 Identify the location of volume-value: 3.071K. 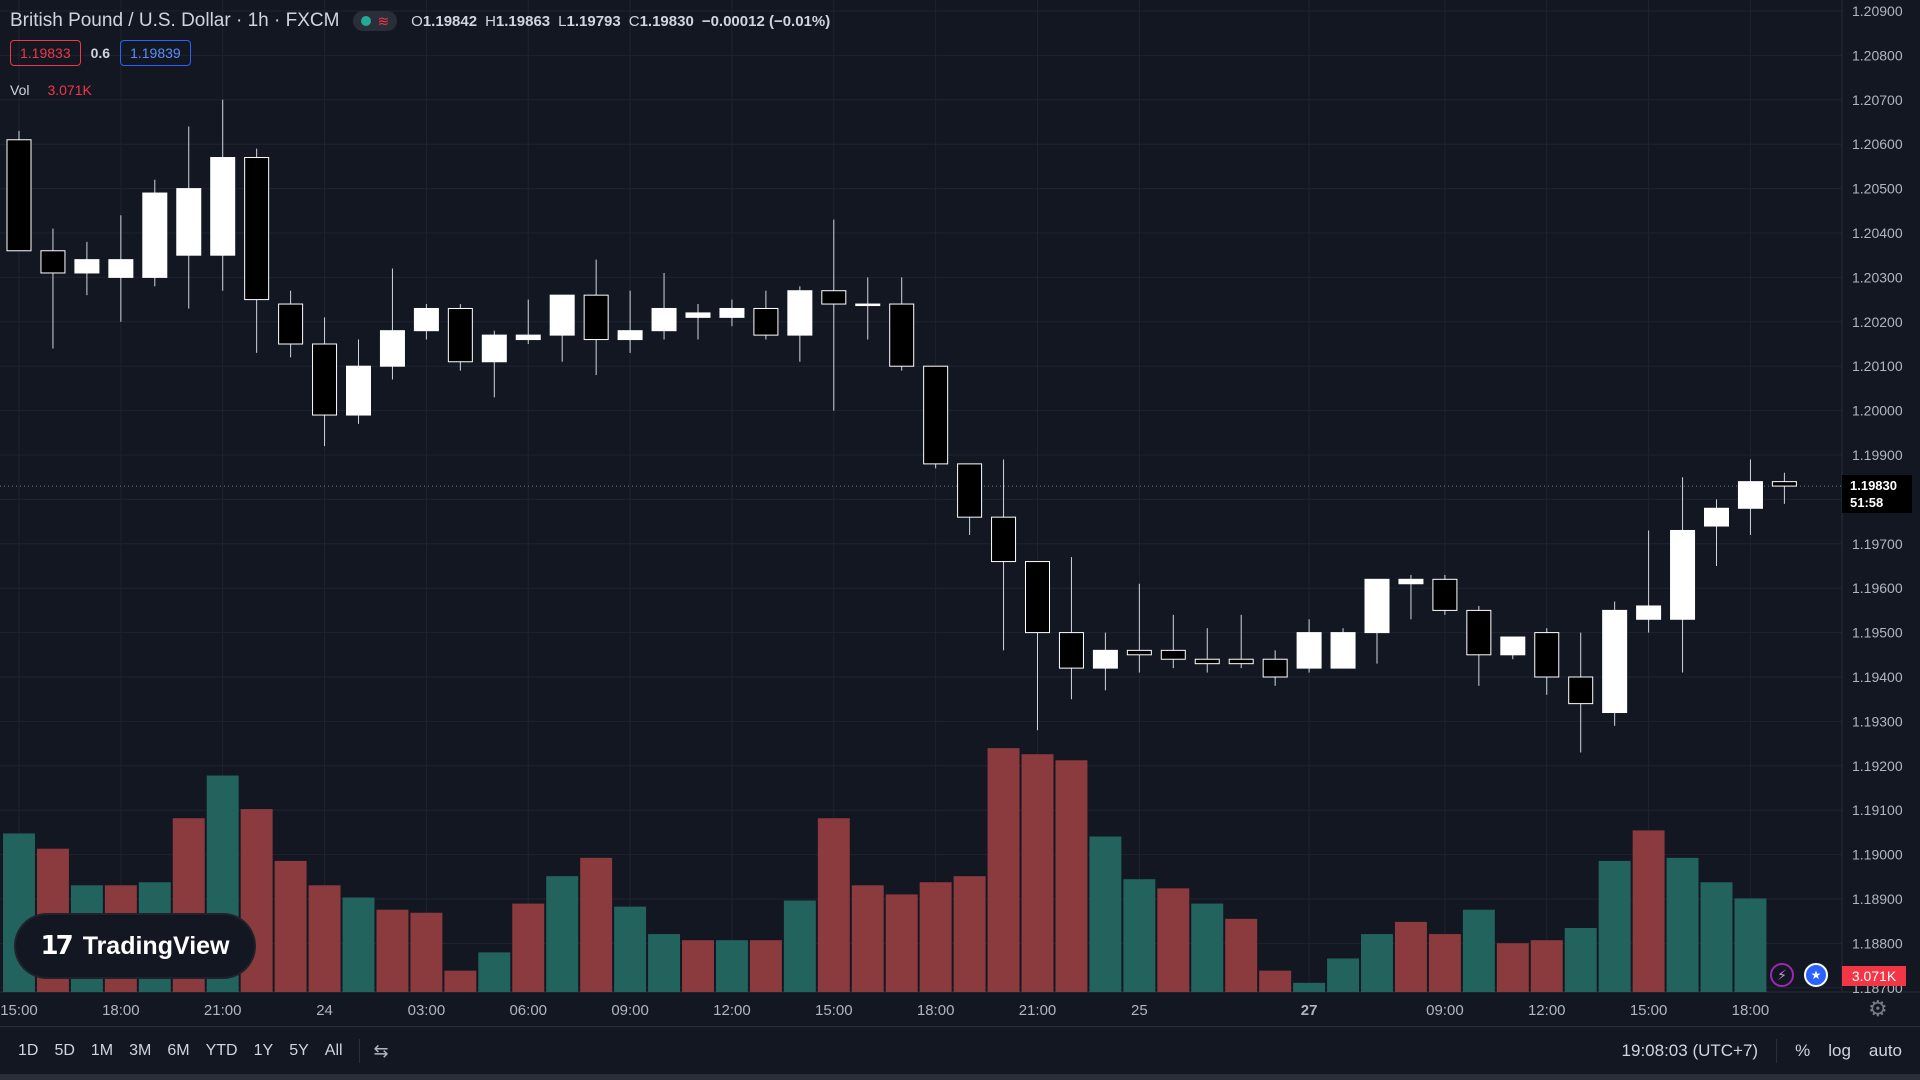
(69, 90).